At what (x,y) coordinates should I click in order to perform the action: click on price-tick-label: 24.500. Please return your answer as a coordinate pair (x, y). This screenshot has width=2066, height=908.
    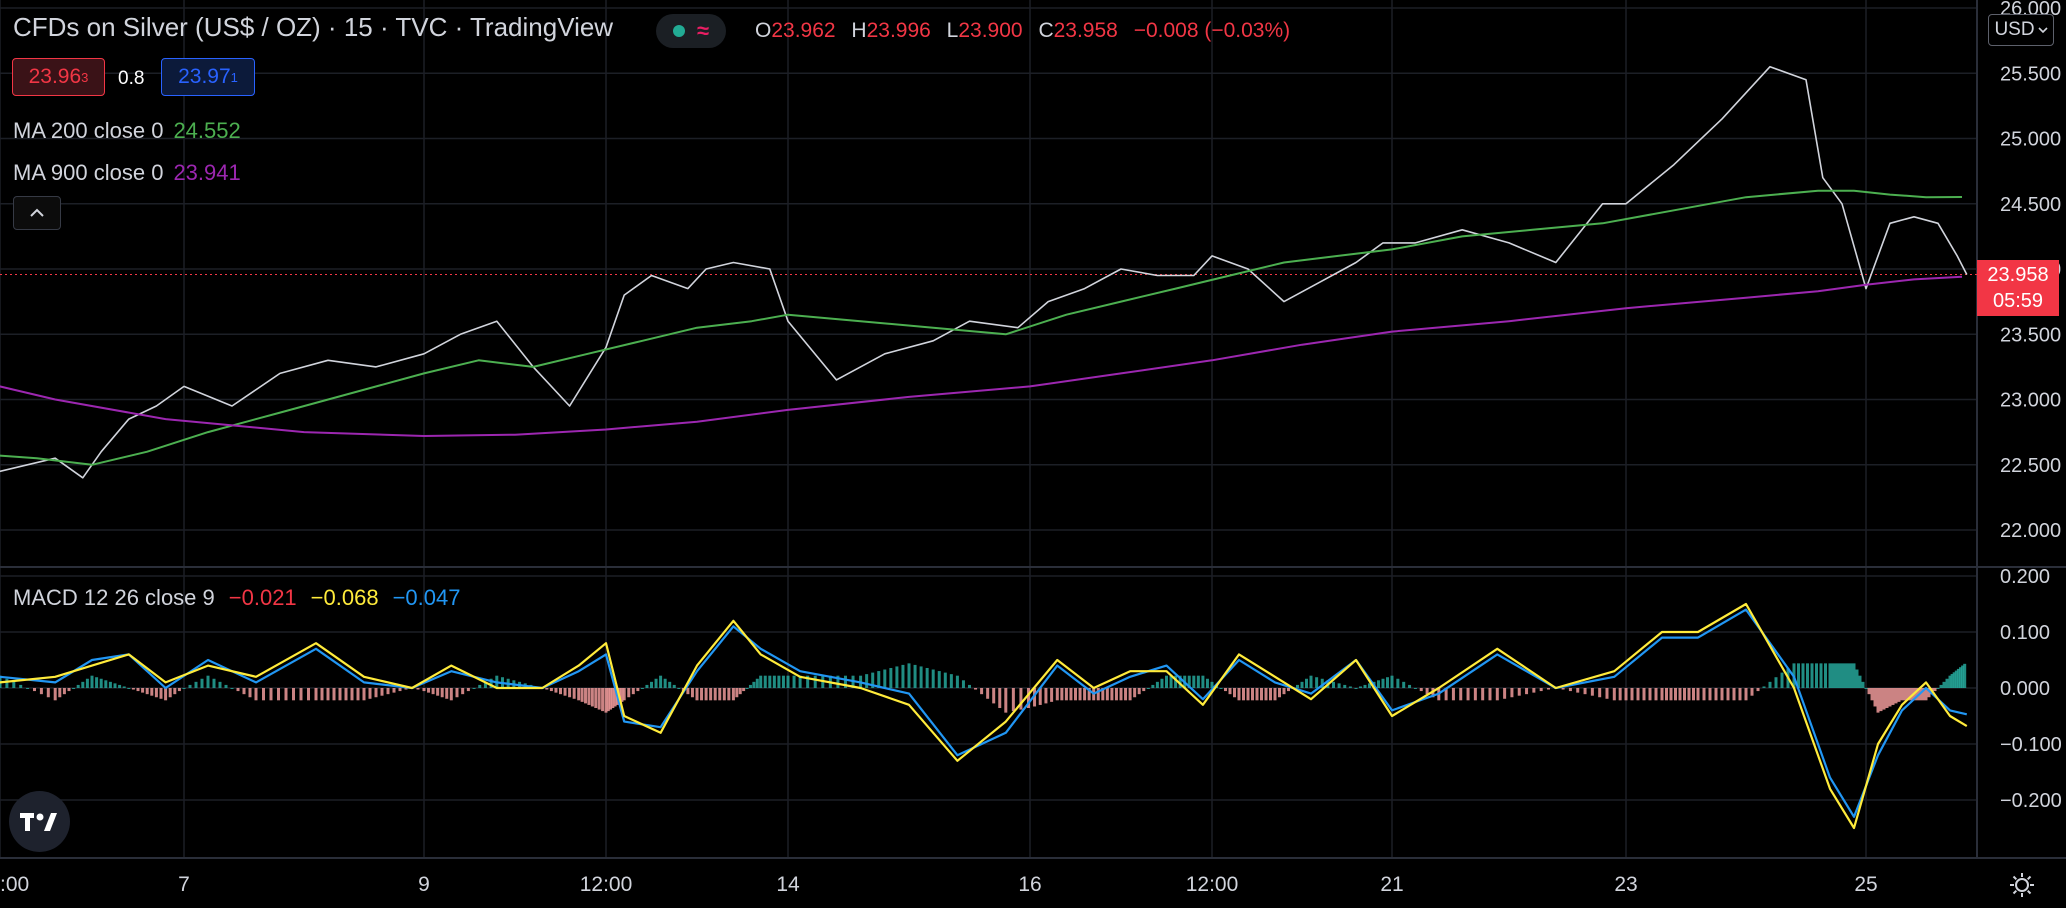
    Looking at the image, I should click on (2030, 205).